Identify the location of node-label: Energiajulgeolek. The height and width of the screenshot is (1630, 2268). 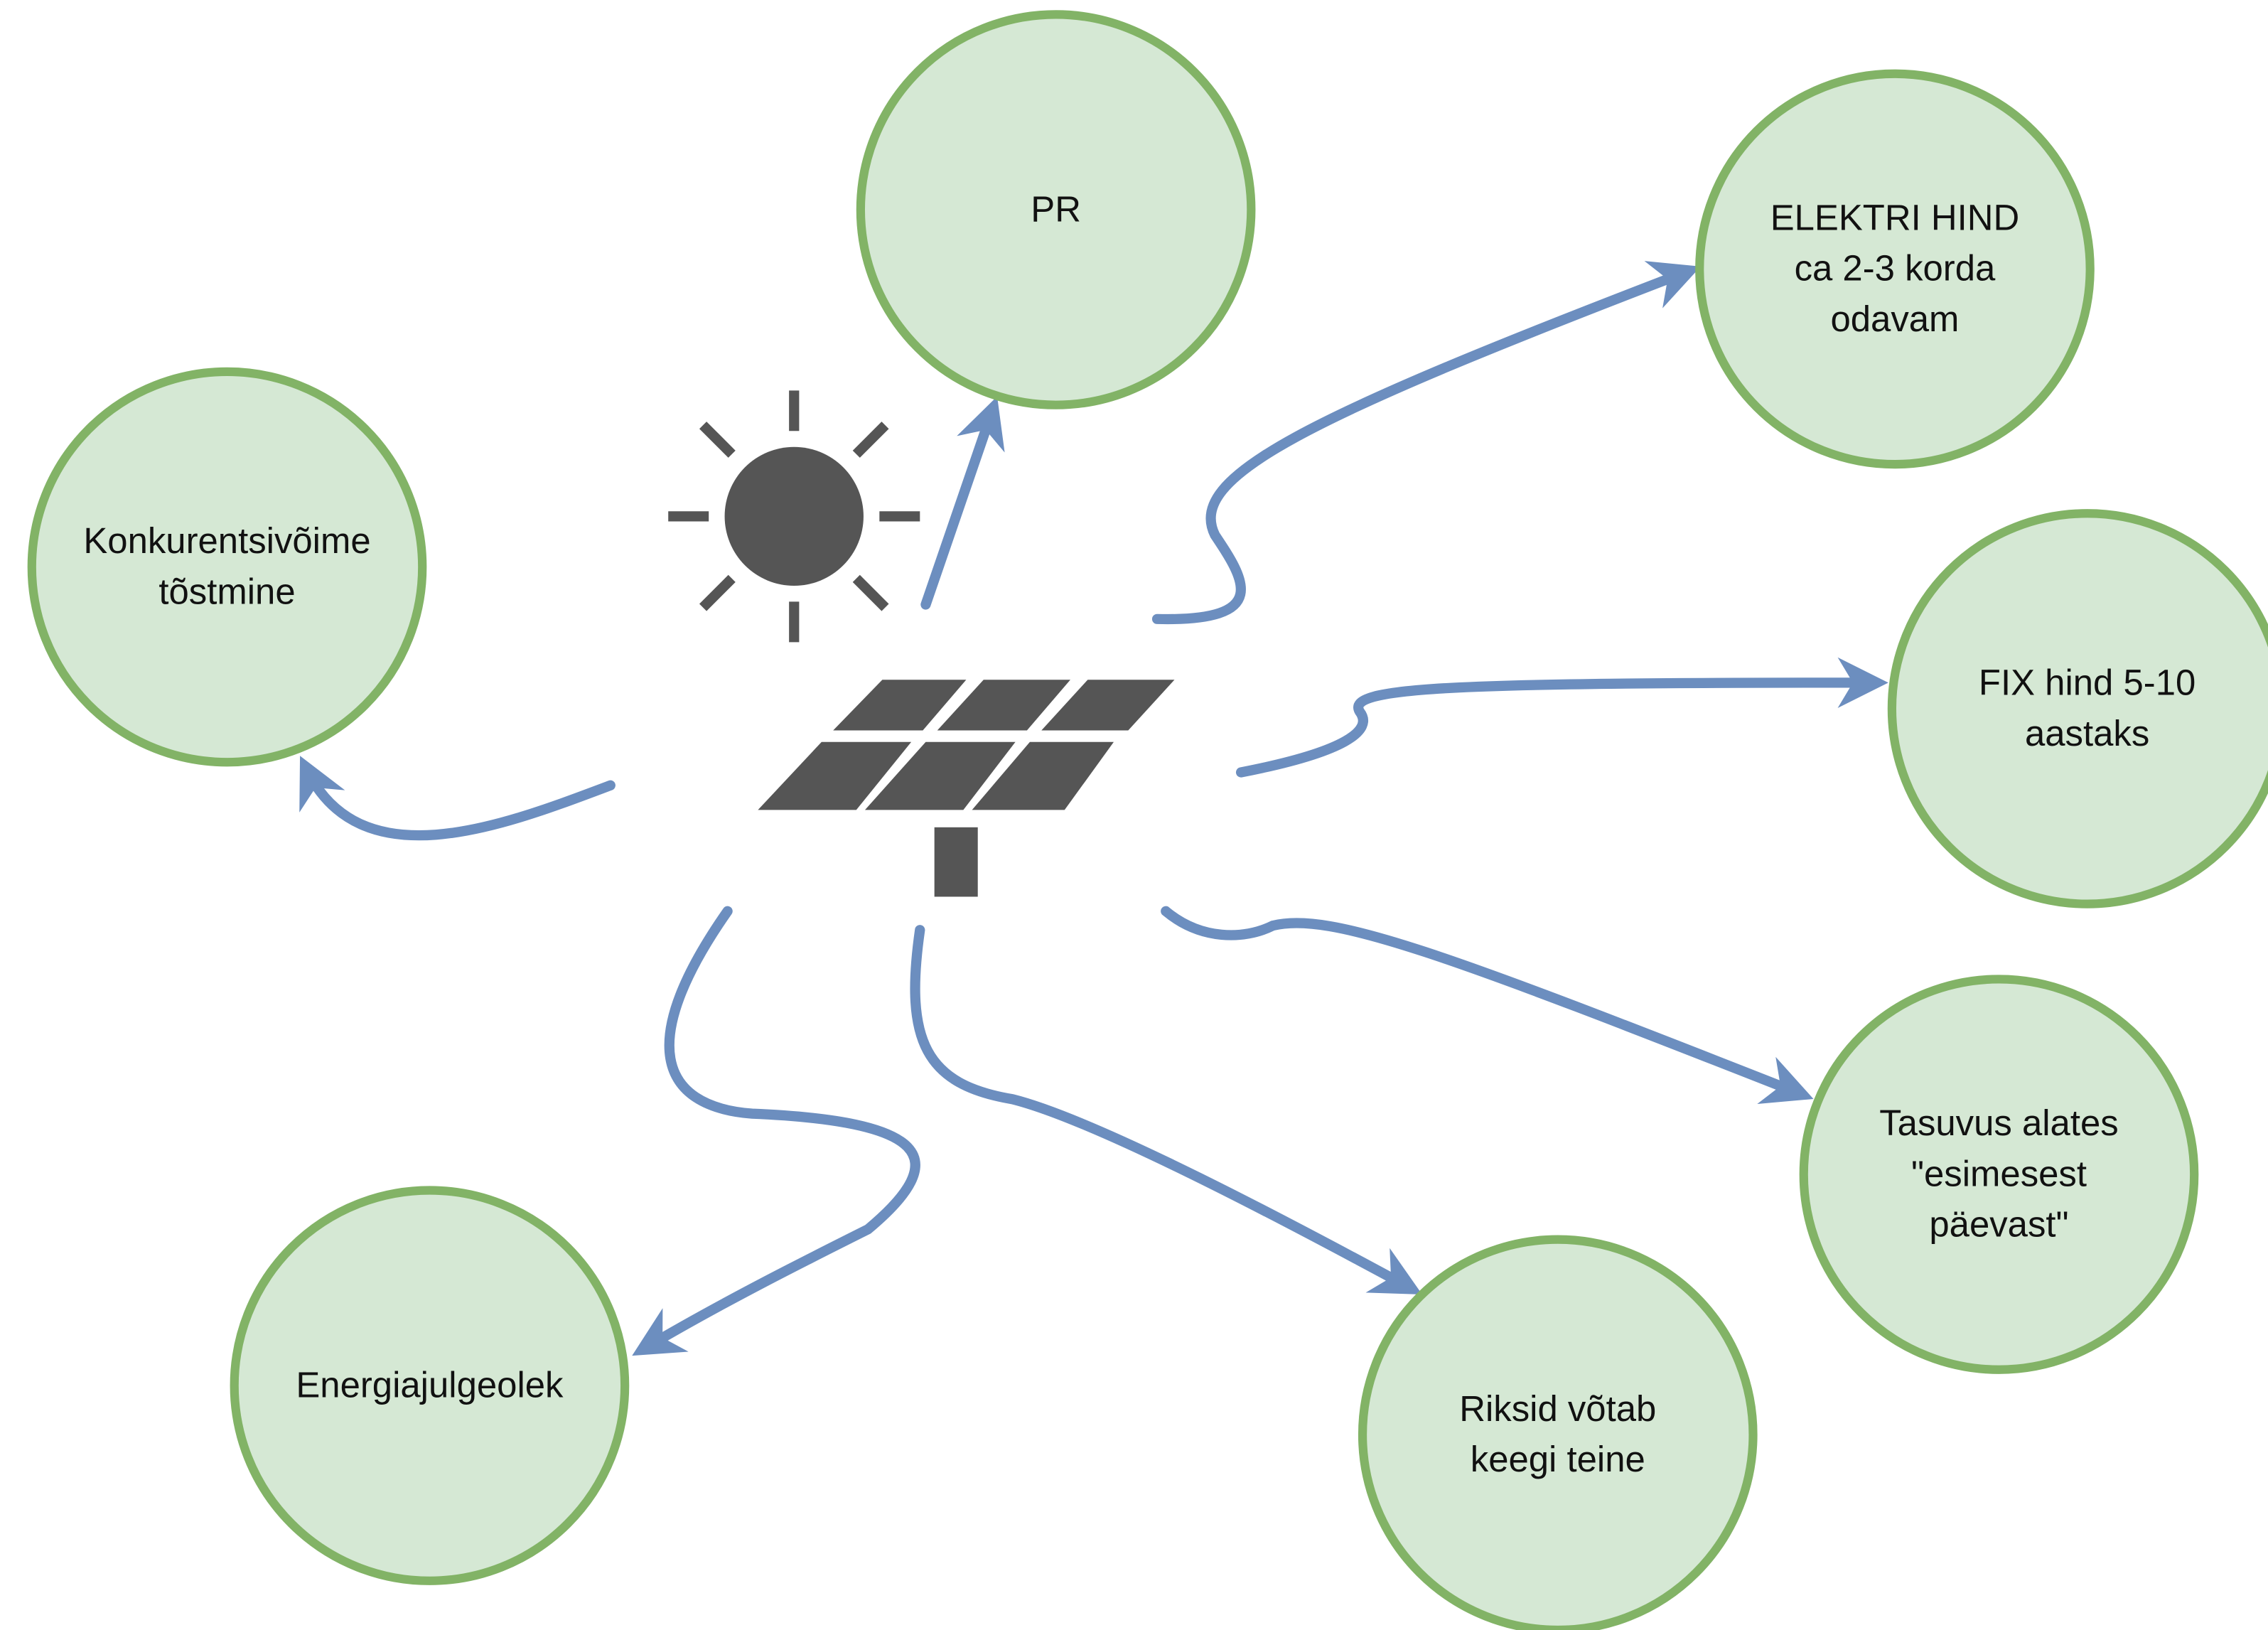
(430, 1384).